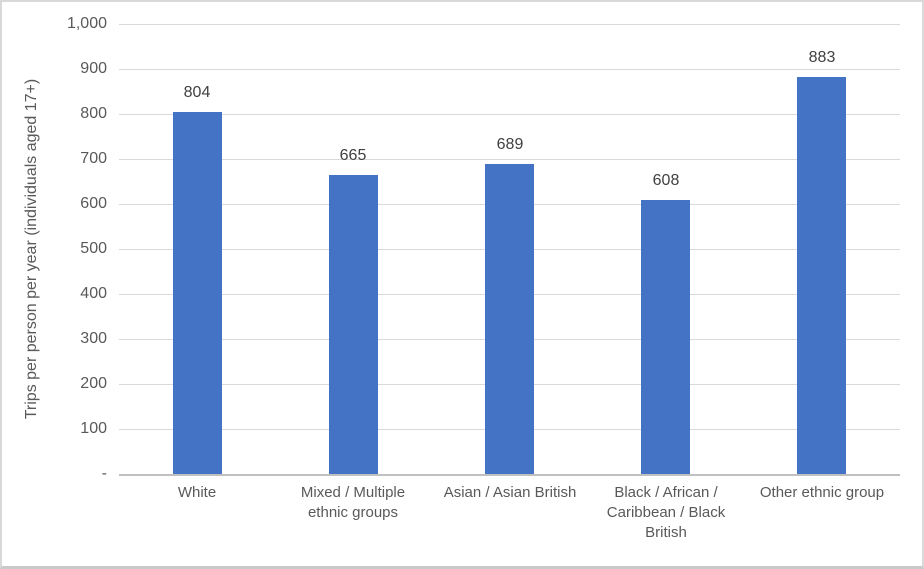 This screenshot has width=924, height=569. Describe the element at coordinates (353, 155) in the screenshot. I see `bar-value-label: 665` at that location.